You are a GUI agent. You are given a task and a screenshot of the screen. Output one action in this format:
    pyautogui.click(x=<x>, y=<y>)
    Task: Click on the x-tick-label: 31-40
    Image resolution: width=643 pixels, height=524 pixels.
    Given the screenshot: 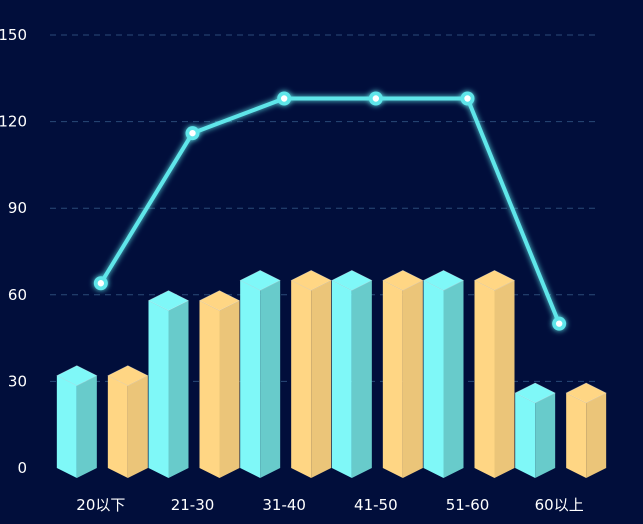 What is the action you would take?
    pyautogui.click(x=284, y=505)
    